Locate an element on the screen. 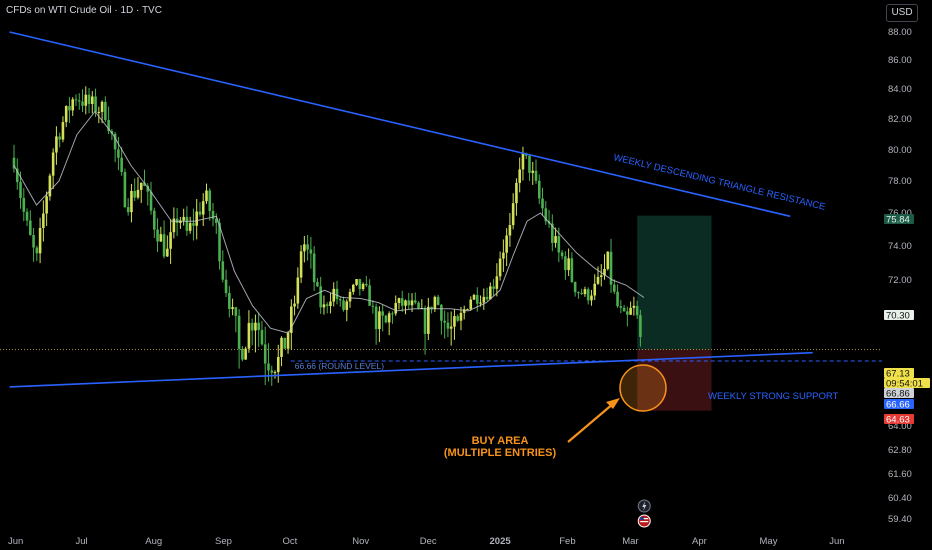 The height and width of the screenshot is (550, 932). currency-button: USD is located at coordinates (902, 13).